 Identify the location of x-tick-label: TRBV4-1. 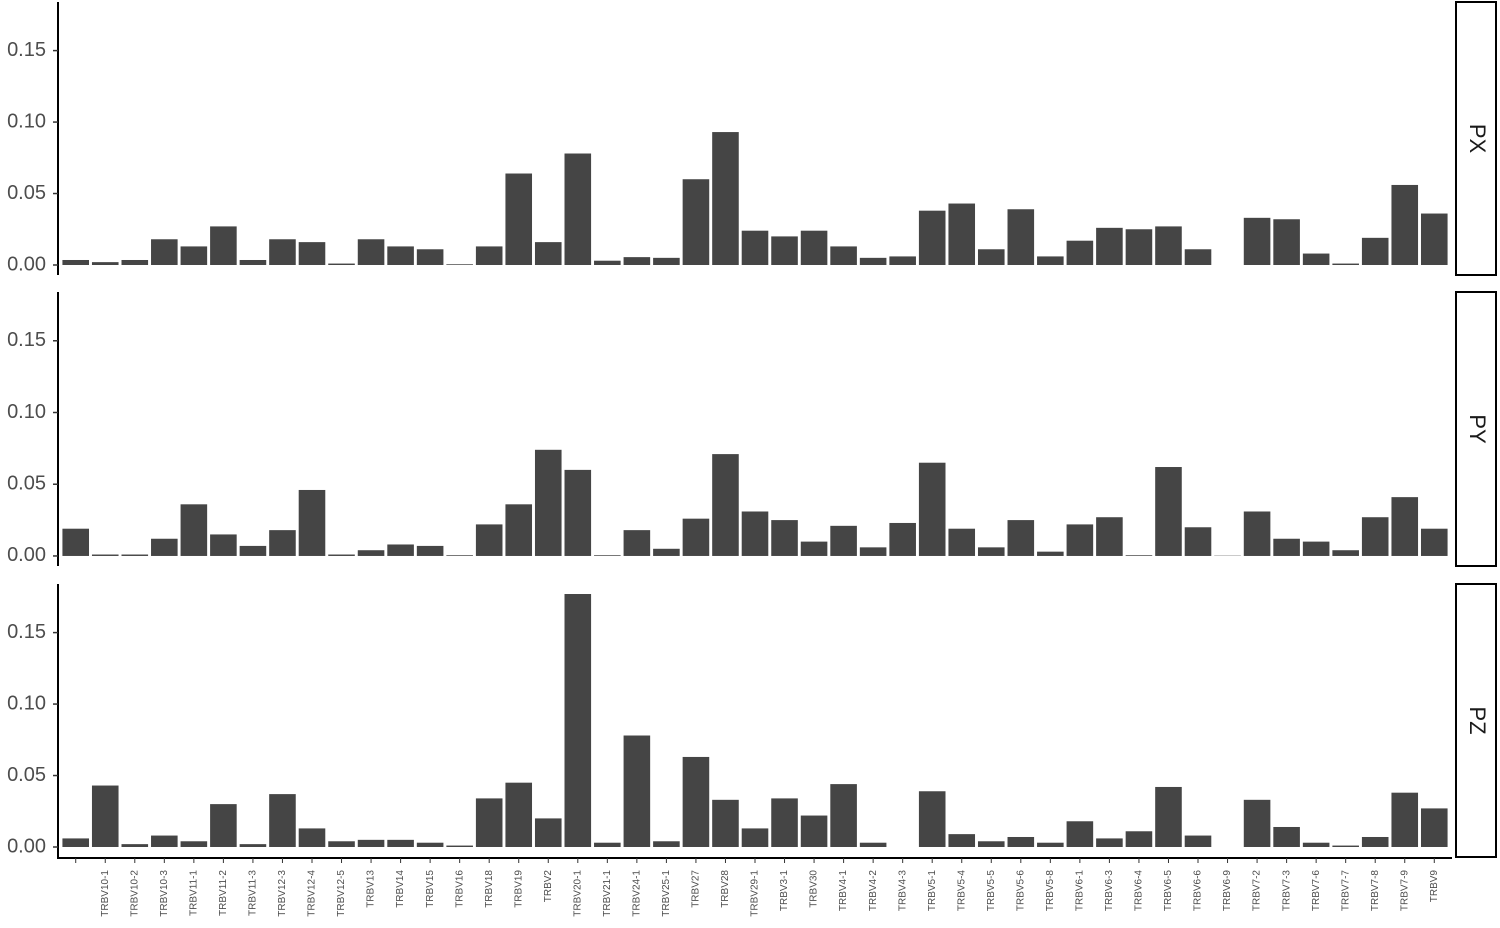
(843, 891).